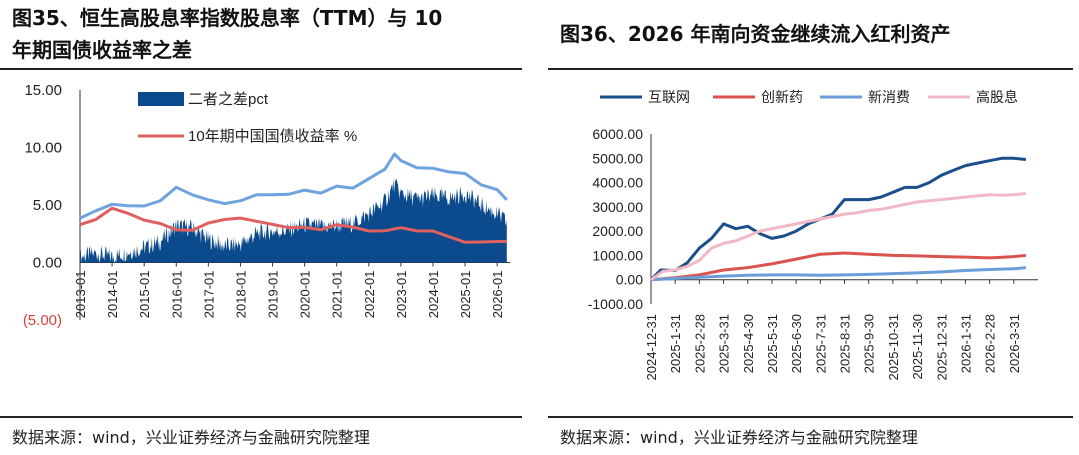 Image resolution: width=1079 pixels, height=455 pixels. I want to click on right-y-tick-label: -1000.00, so click(615, 304).